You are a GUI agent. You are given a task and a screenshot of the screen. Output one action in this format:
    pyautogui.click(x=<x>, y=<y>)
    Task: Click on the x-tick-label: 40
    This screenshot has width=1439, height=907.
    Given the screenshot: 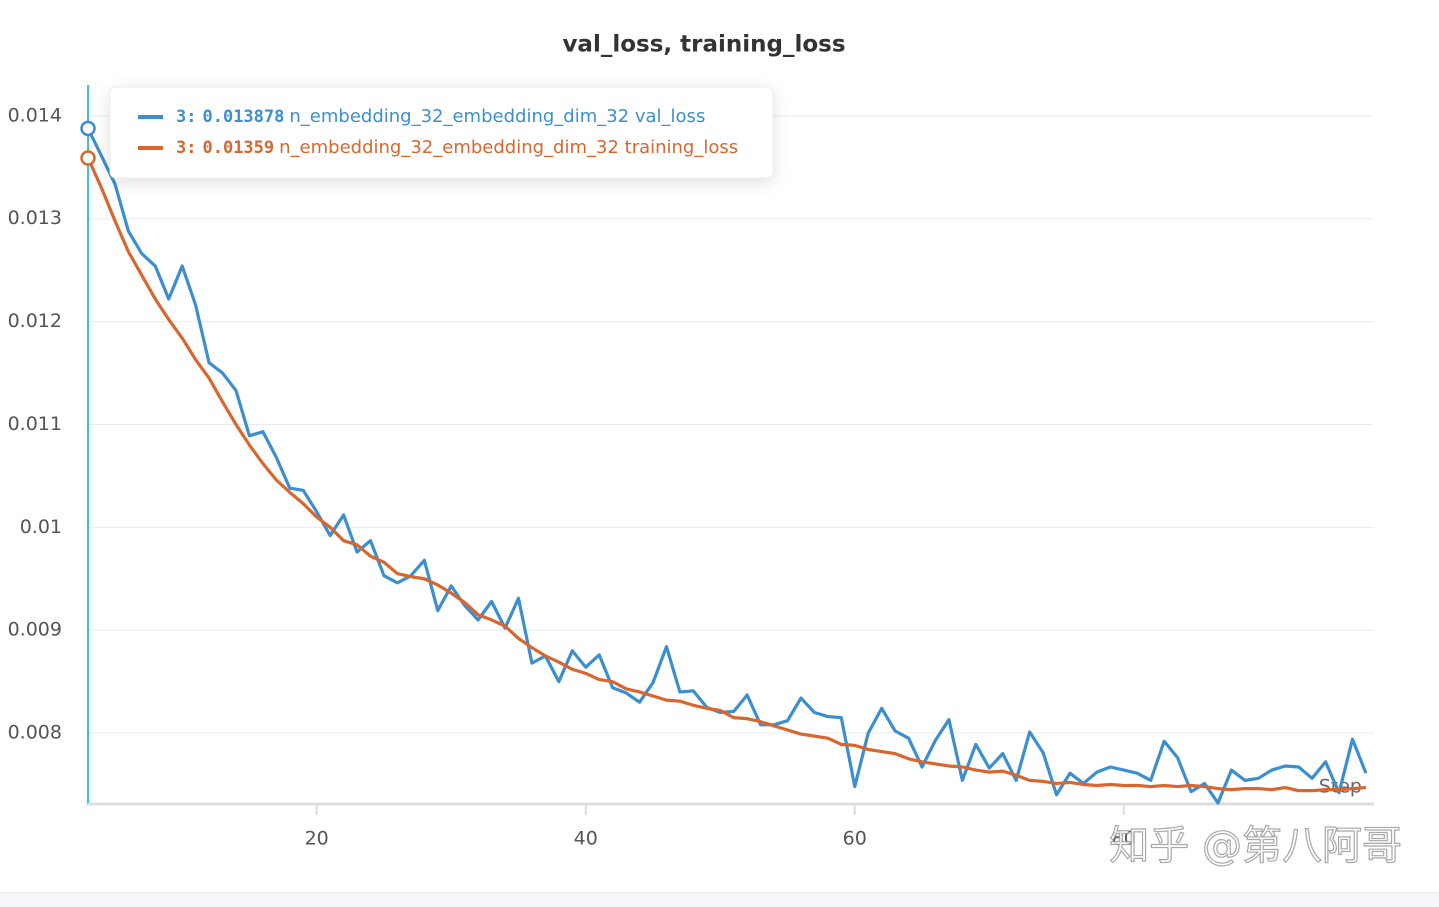 What is the action you would take?
    pyautogui.click(x=586, y=839)
    